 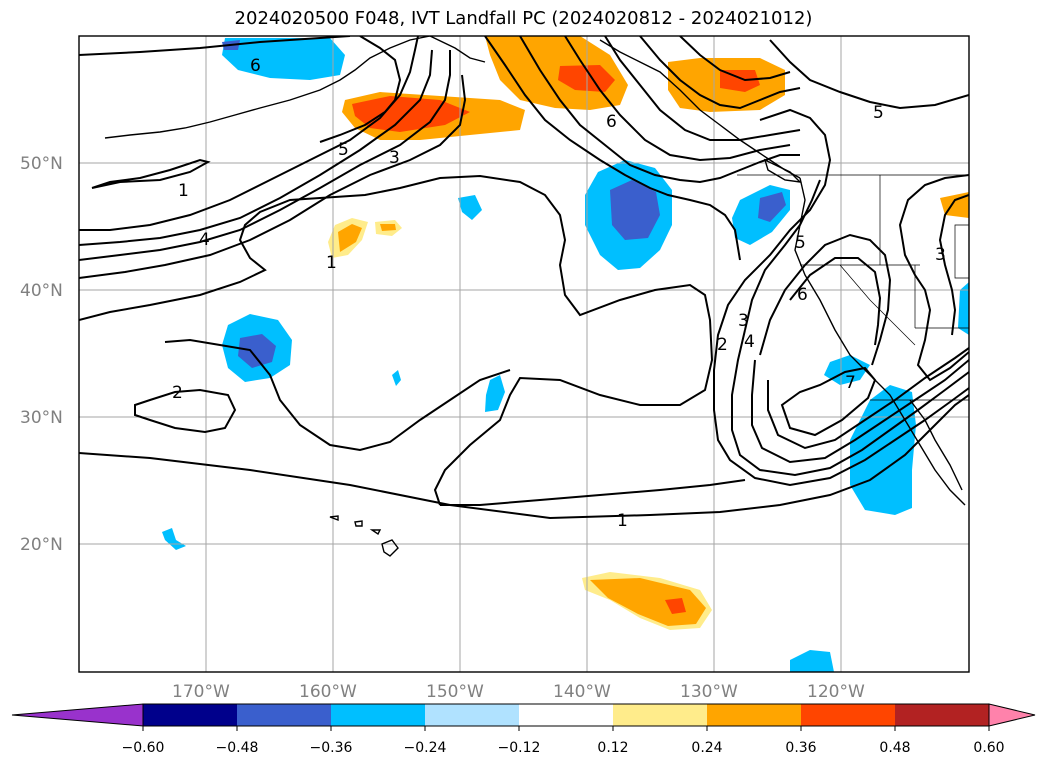 What do you see at coordinates (41, 164) in the screenshot?
I see `lat-label: 50°N` at bounding box center [41, 164].